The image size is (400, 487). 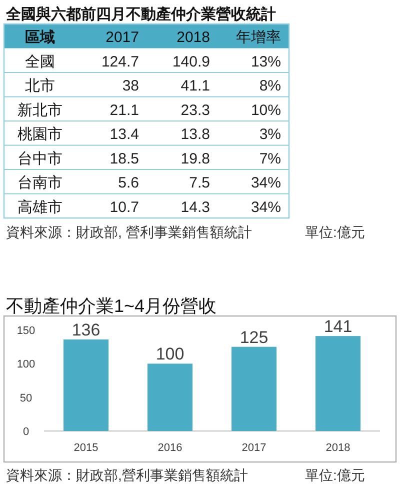 What do you see at coordinates (195, 207) in the screenshot?
I see `cell: 14.3` at bounding box center [195, 207].